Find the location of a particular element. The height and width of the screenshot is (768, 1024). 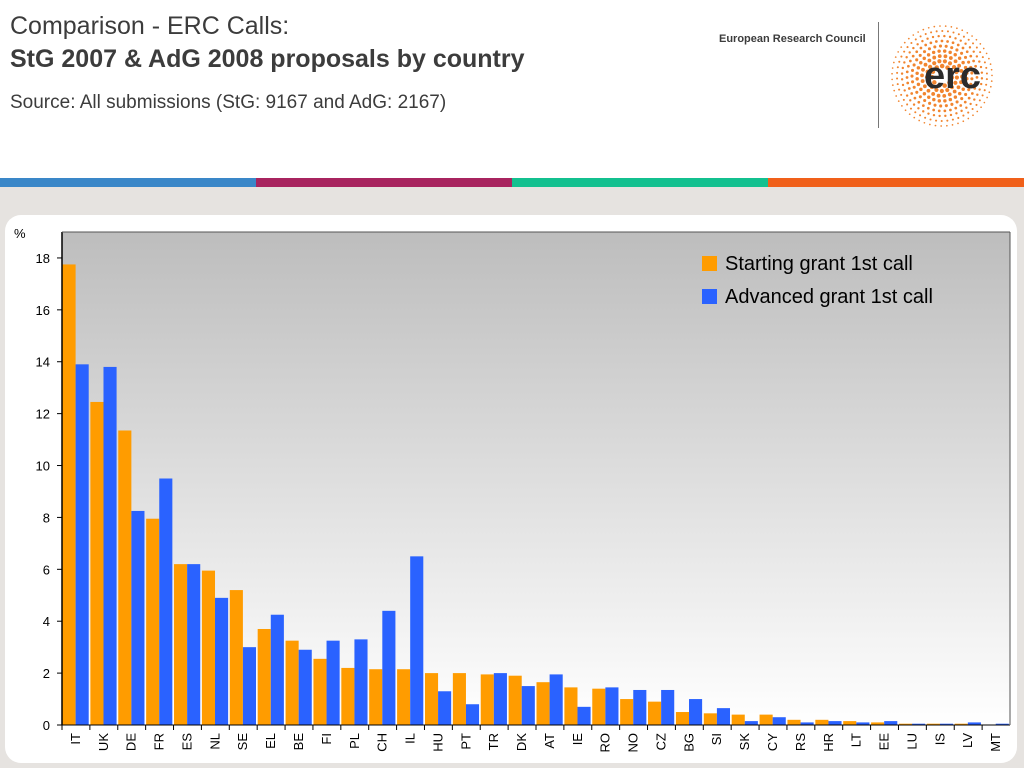

x-tick-label-uk: UK is located at coordinates (103, 742).